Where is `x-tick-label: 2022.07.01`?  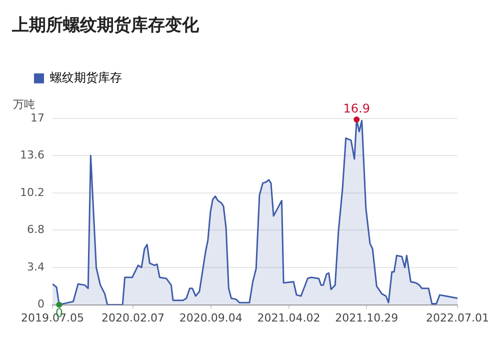 x-tick-label: 2022.07.01 is located at coordinates (457, 317).